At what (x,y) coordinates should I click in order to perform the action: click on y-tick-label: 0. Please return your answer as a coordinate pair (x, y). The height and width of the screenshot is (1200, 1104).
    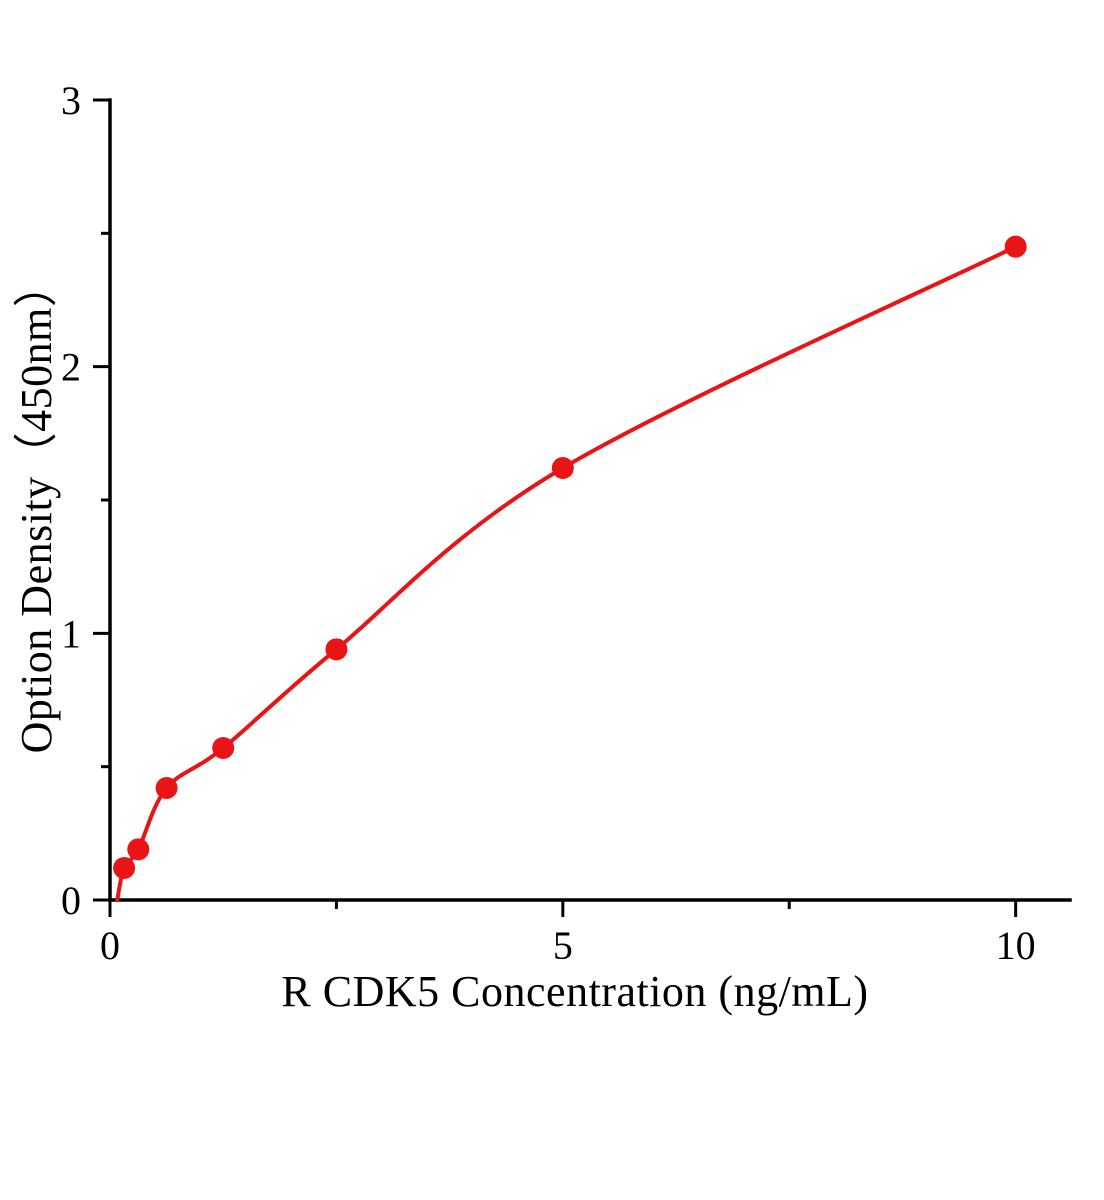
    Looking at the image, I should click on (71, 900).